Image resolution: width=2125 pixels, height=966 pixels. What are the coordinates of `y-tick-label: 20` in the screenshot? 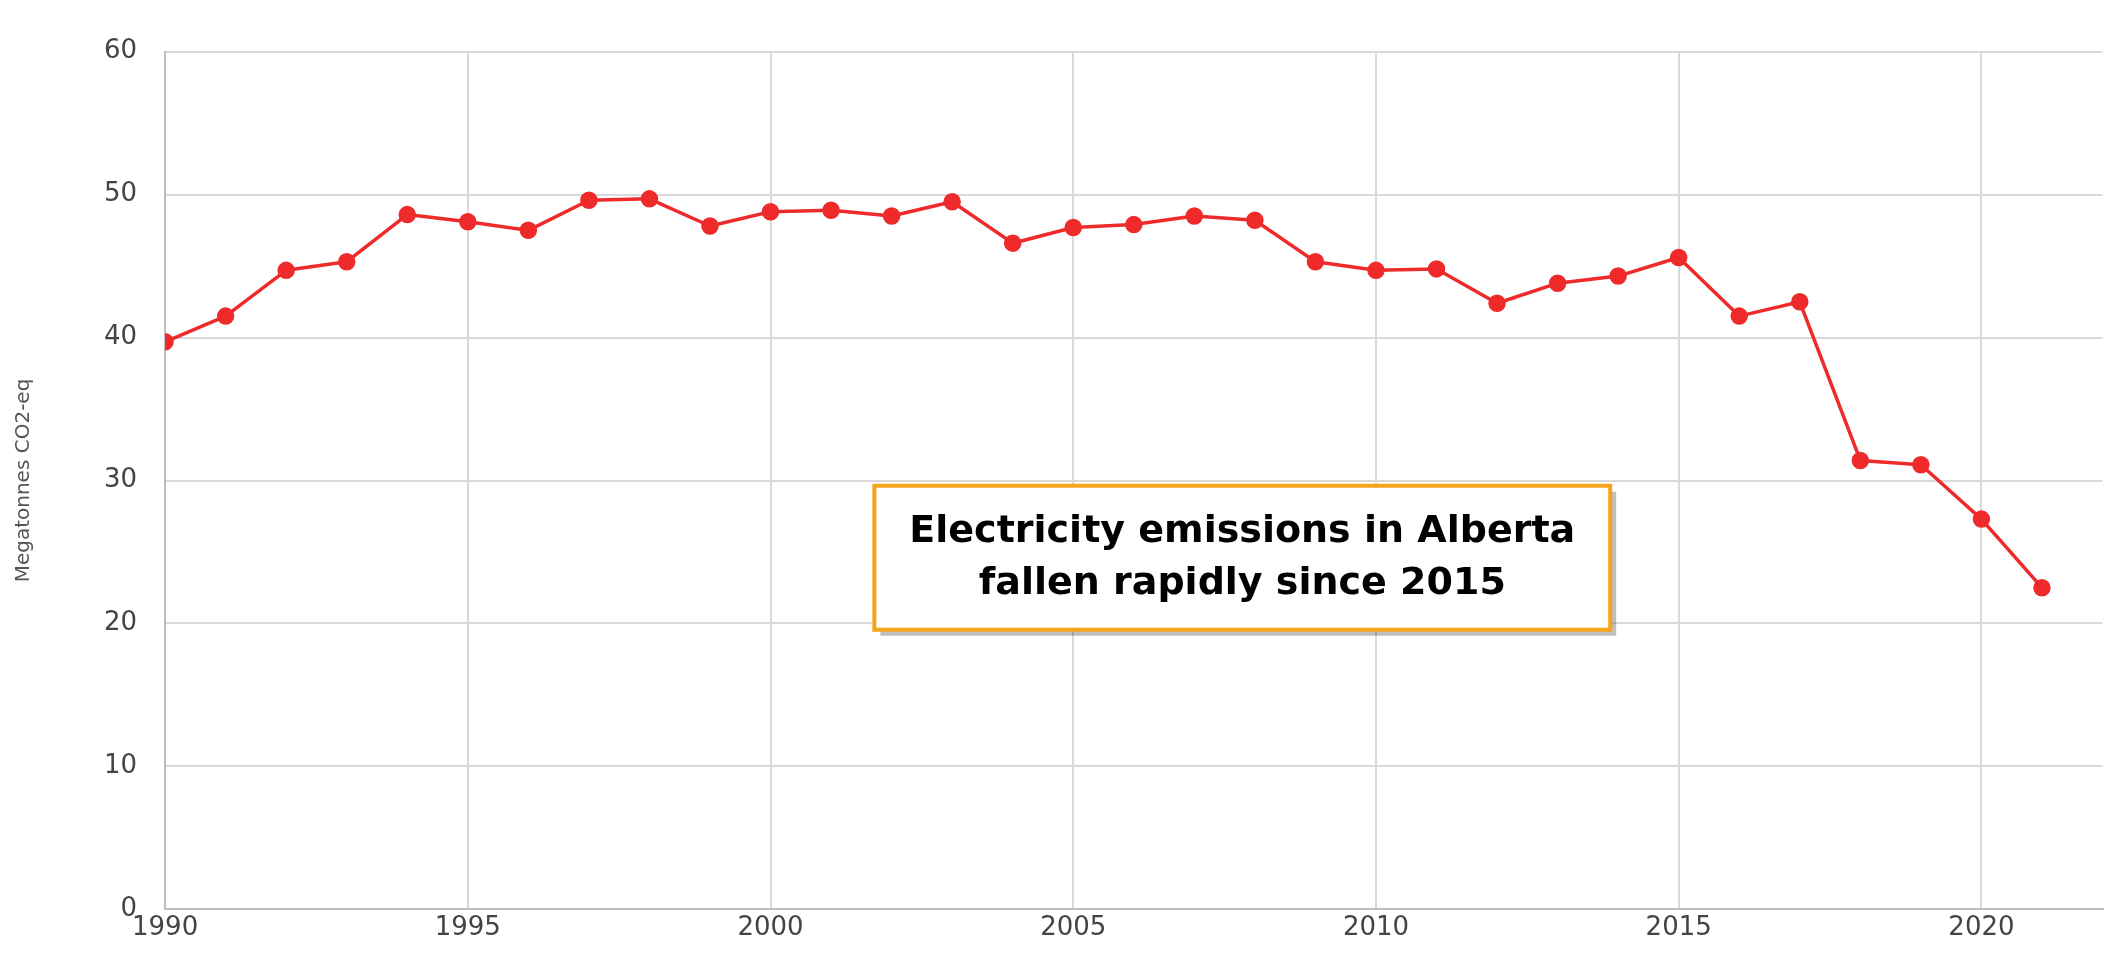 It's located at (120, 621).